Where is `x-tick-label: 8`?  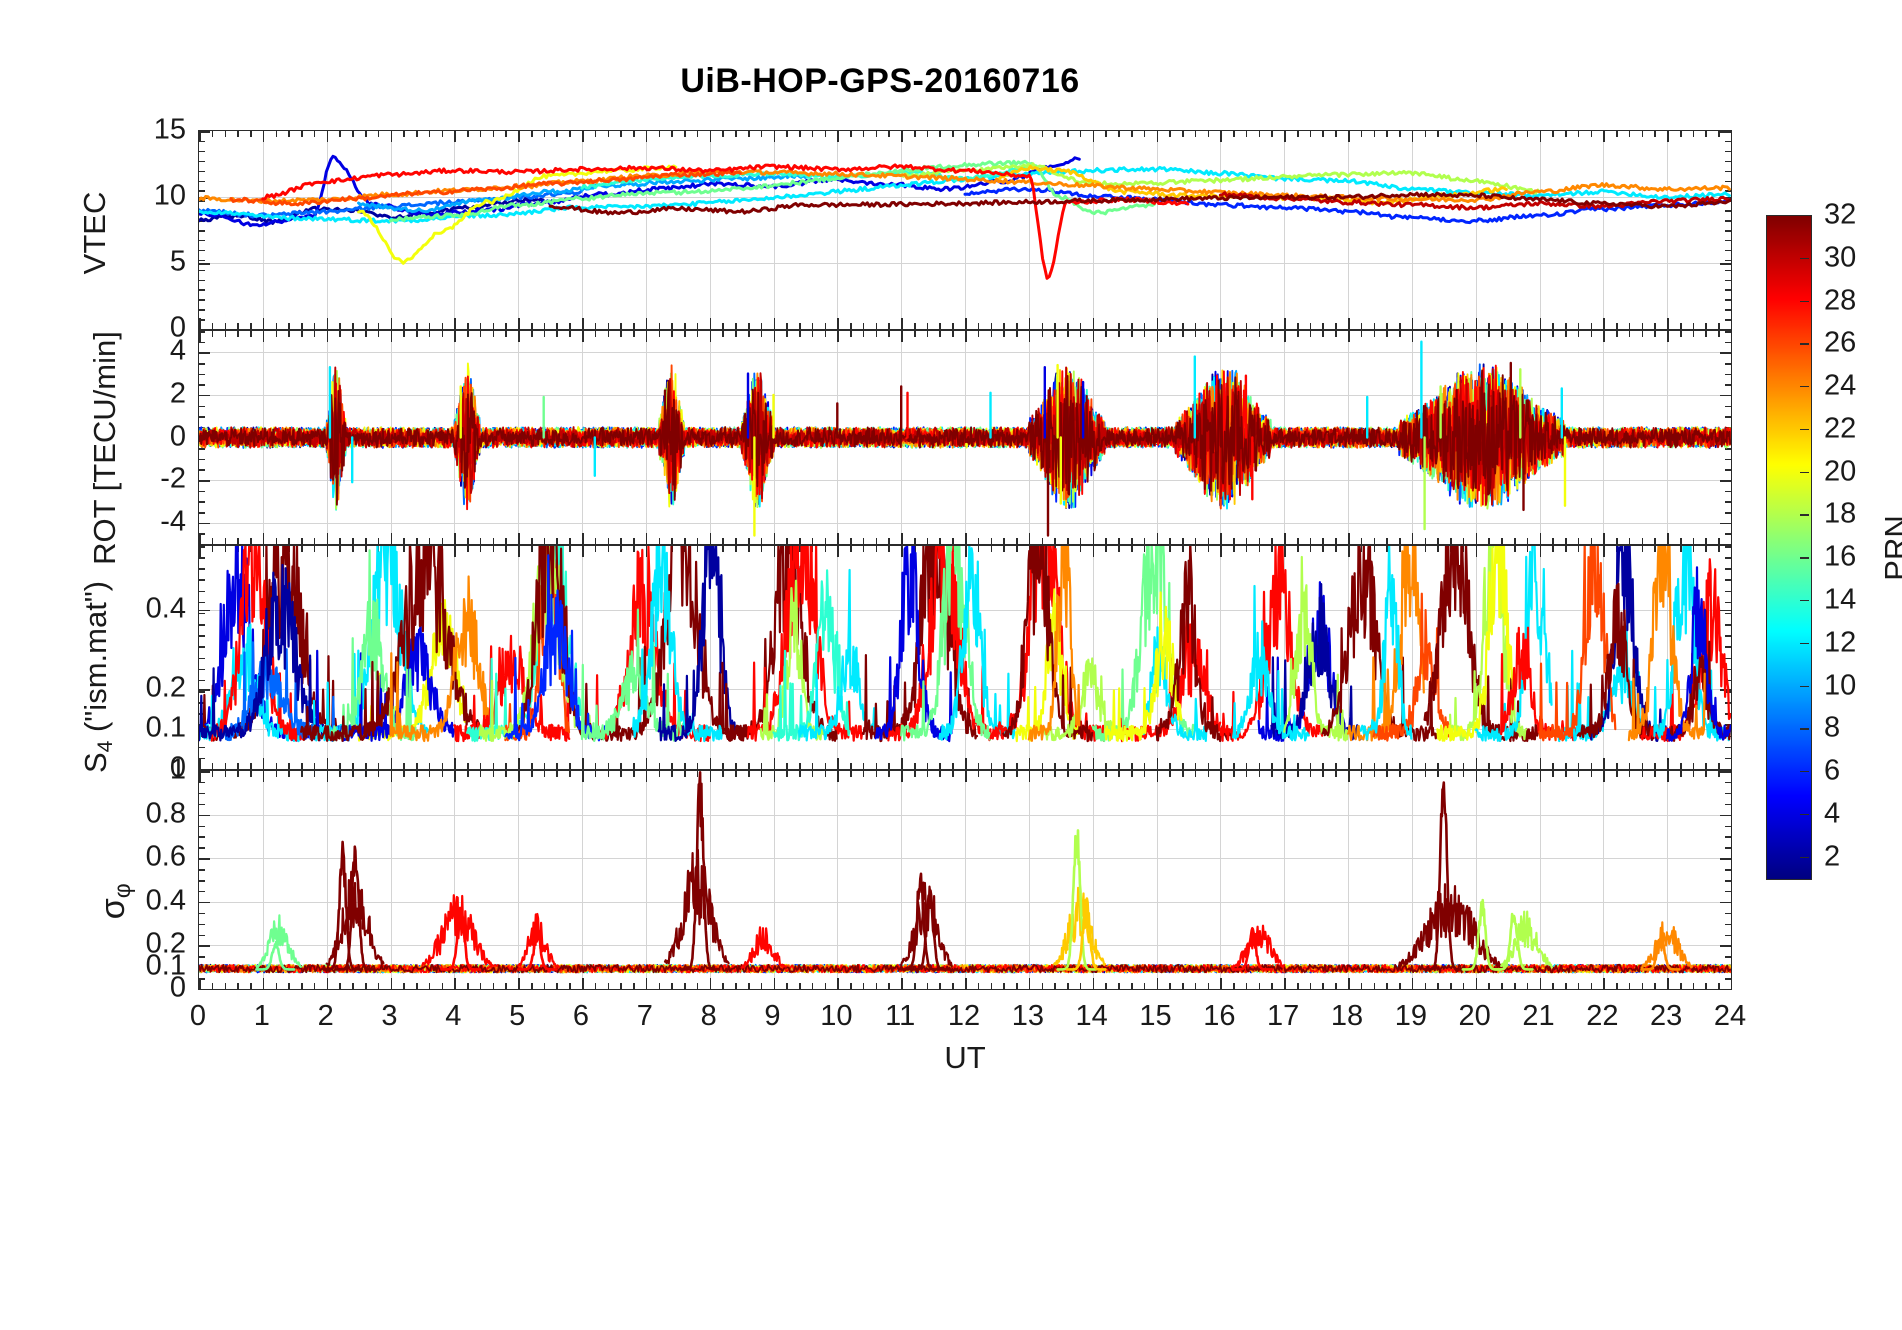
x-tick-label: 8 is located at coordinates (708, 1016).